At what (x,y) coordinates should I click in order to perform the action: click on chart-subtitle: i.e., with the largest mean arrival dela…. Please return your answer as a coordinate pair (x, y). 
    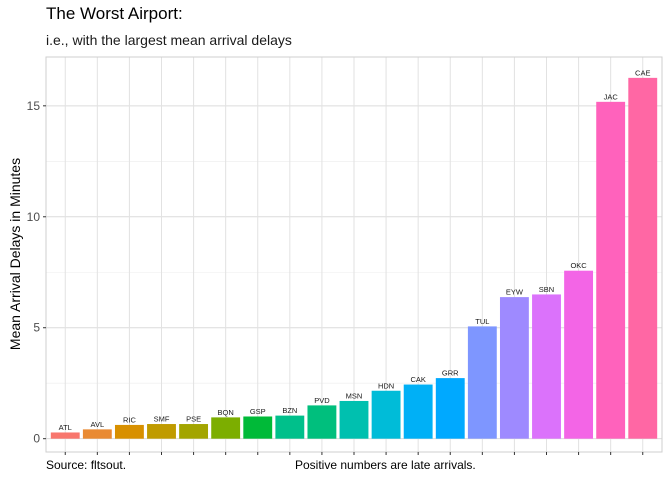
    Looking at the image, I should click on (169, 40).